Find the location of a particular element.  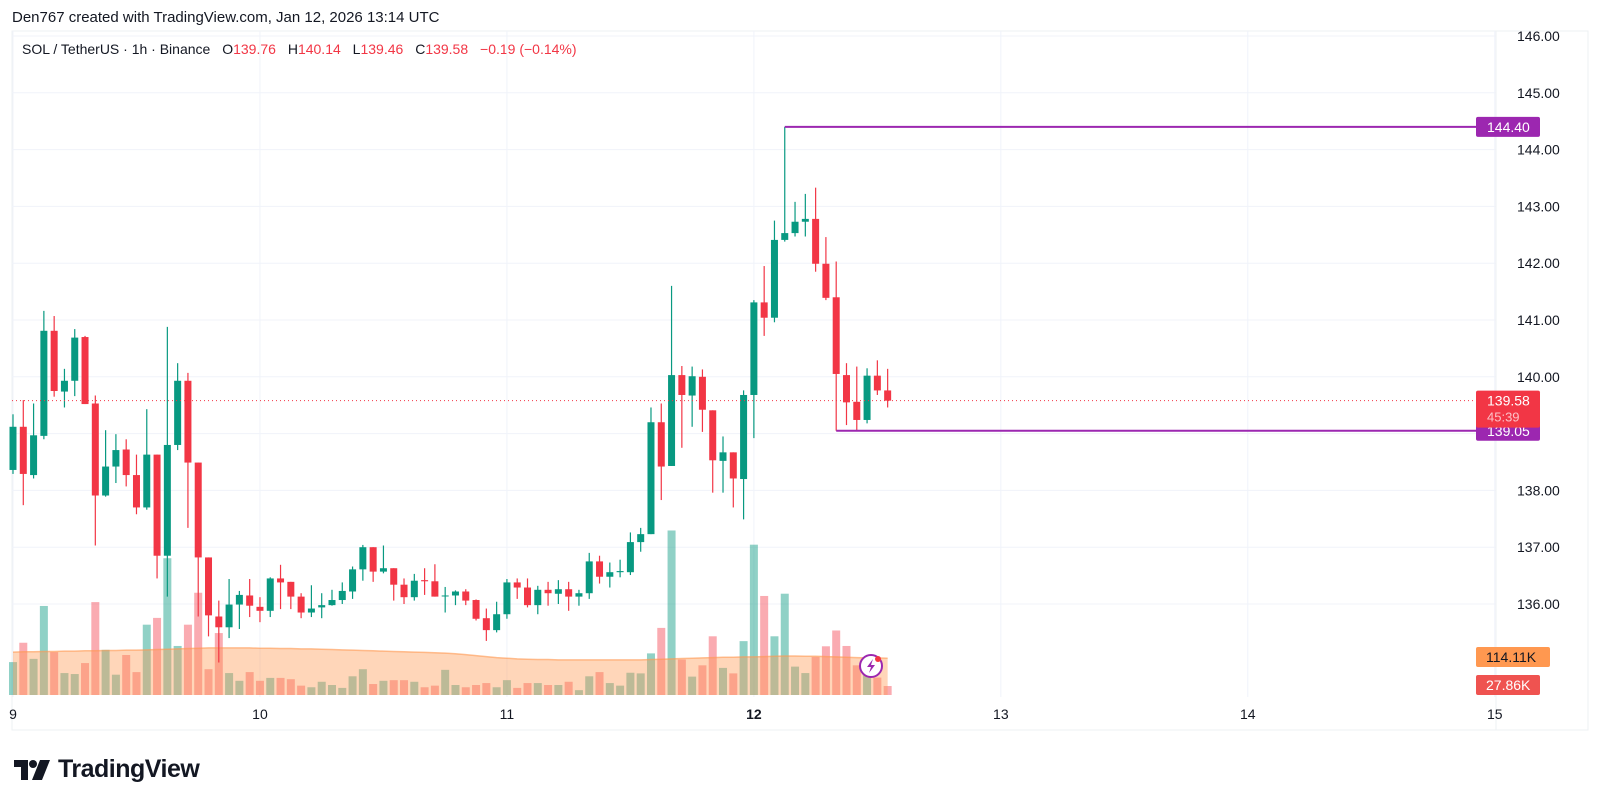

hline-price-label: 144.40 is located at coordinates (1508, 127).